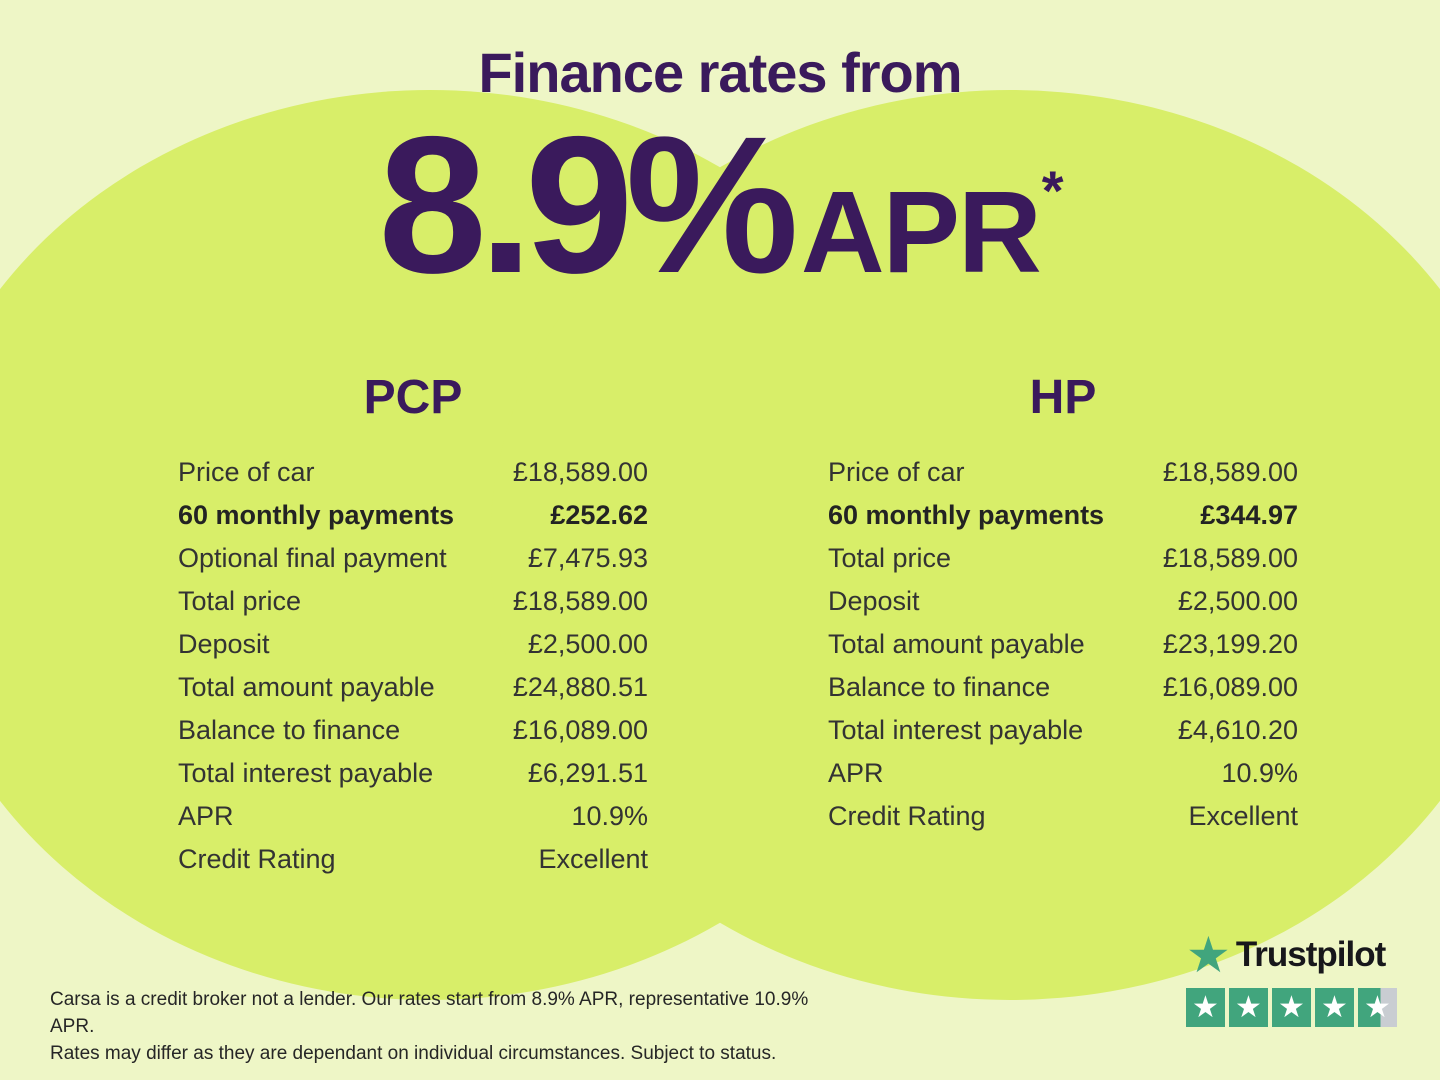 The height and width of the screenshot is (1080, 1440). I want to click on table-row: 60 monthly payments £344.97, so click(1063, 515).